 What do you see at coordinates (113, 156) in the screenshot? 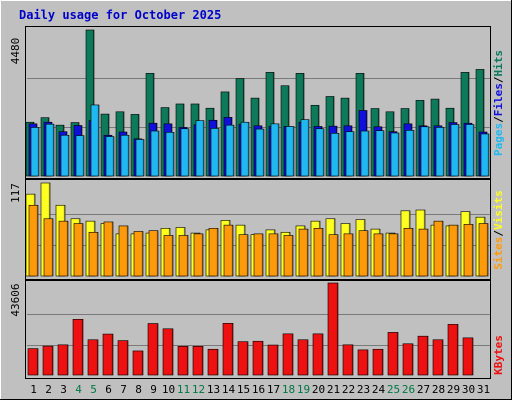
I see `pages-bar-day-6-shadow` at bounding box center [113, 156].